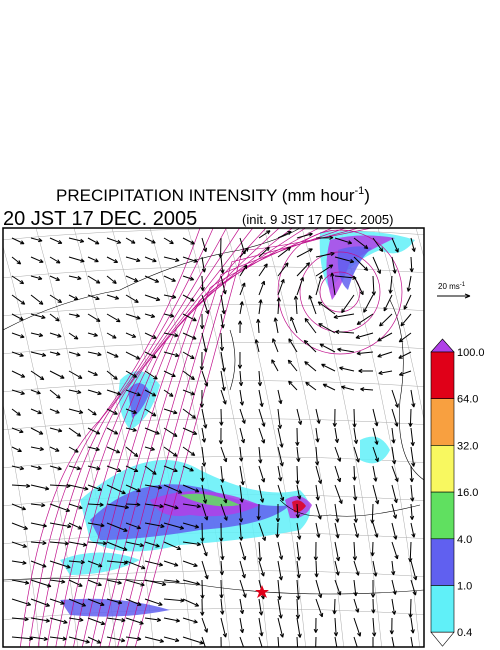 The width and height of the screenshot is (500, 650). Describe the element at coordinates (340, 292) in the screenshot. I see `isobar` at that location.